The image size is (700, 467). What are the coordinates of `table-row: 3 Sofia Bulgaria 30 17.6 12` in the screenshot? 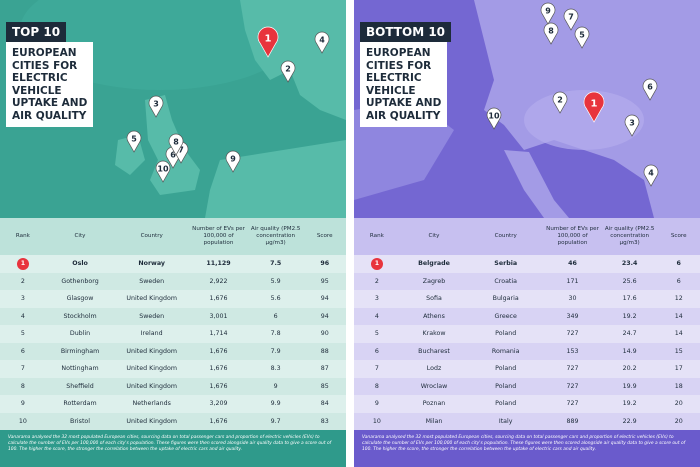 It's located at (527, 299).